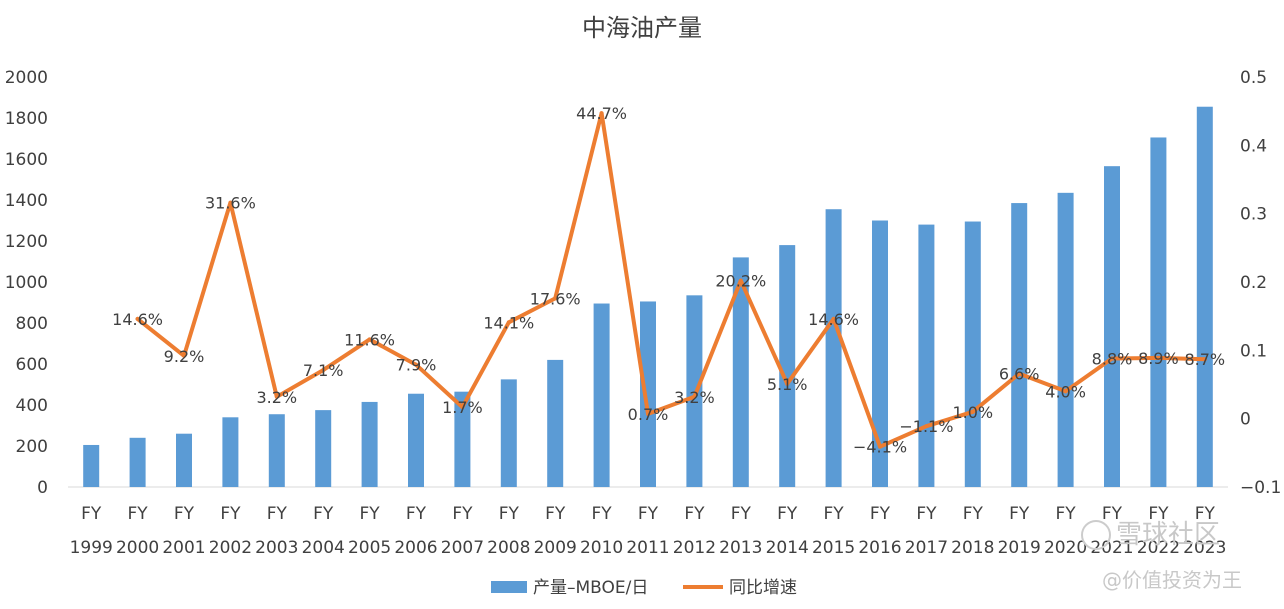 This screenshot has width=1284, height=609. I want to click on x-tick-label-year: 2010, so click(601, 548).